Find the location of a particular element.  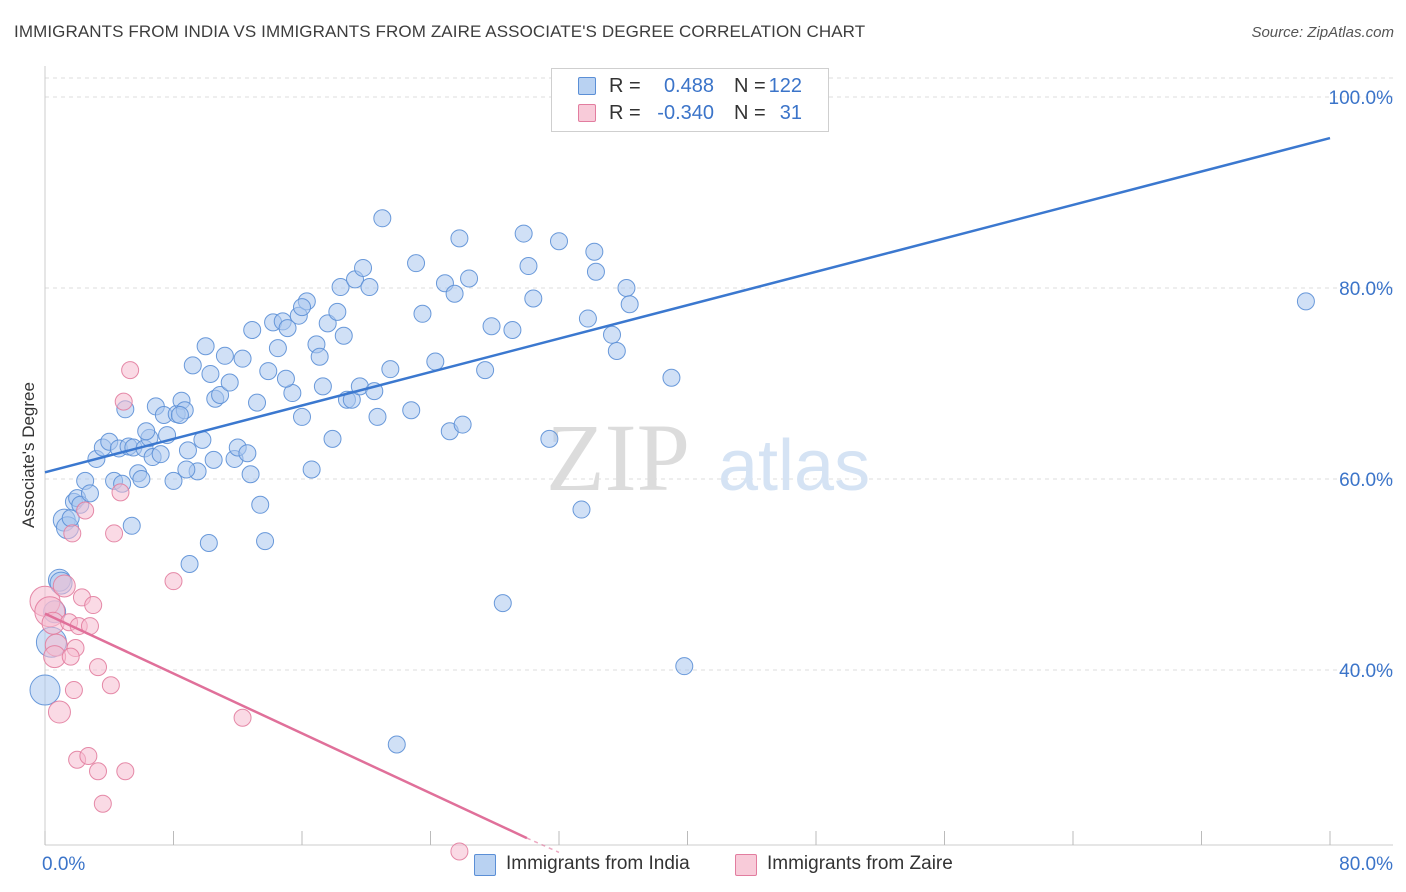

legend-swatch-zaire is located at coordinates (587, 113).